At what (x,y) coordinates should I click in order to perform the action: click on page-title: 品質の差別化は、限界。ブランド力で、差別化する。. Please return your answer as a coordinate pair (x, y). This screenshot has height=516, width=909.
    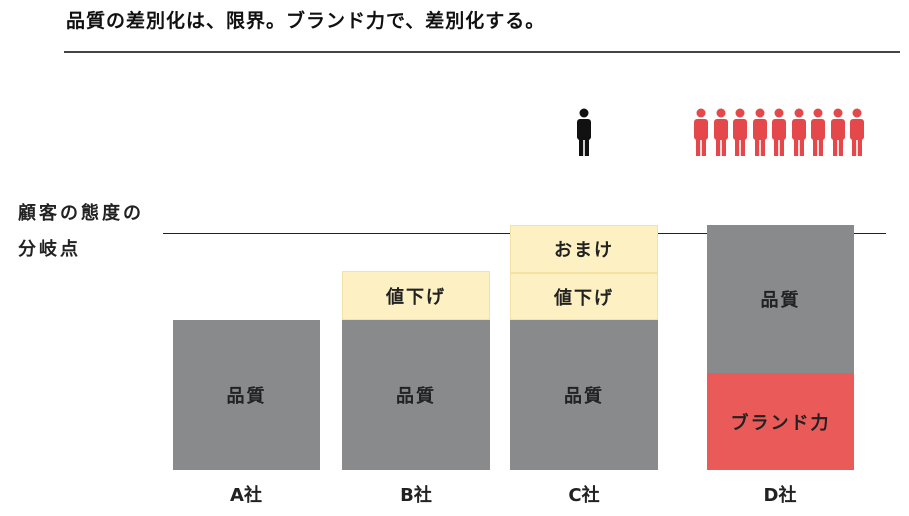
    Looking at the image, I should click on (306, 21).